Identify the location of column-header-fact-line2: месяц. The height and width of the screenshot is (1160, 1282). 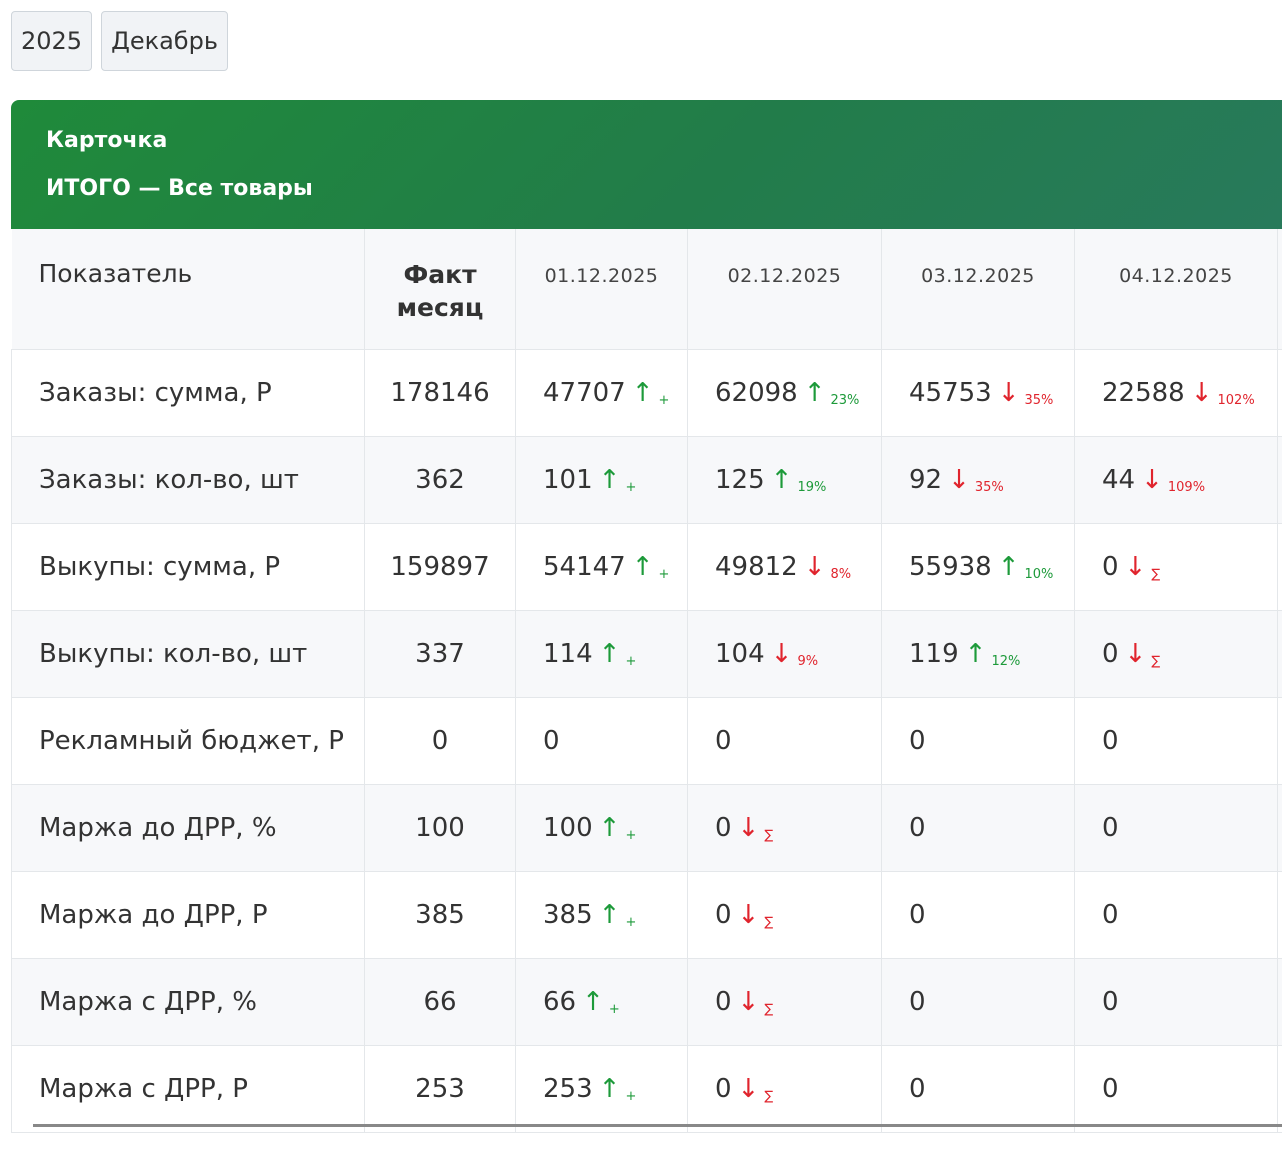
(440, 307).